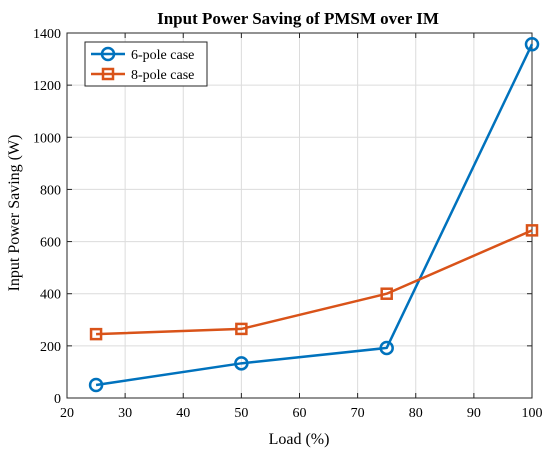 The width and height of the screenshot is (550, 453). What do you see at coordinates (67, 413) in the screenshot?
I see `x-tick-label: 20` at bounding box center [67, 413].